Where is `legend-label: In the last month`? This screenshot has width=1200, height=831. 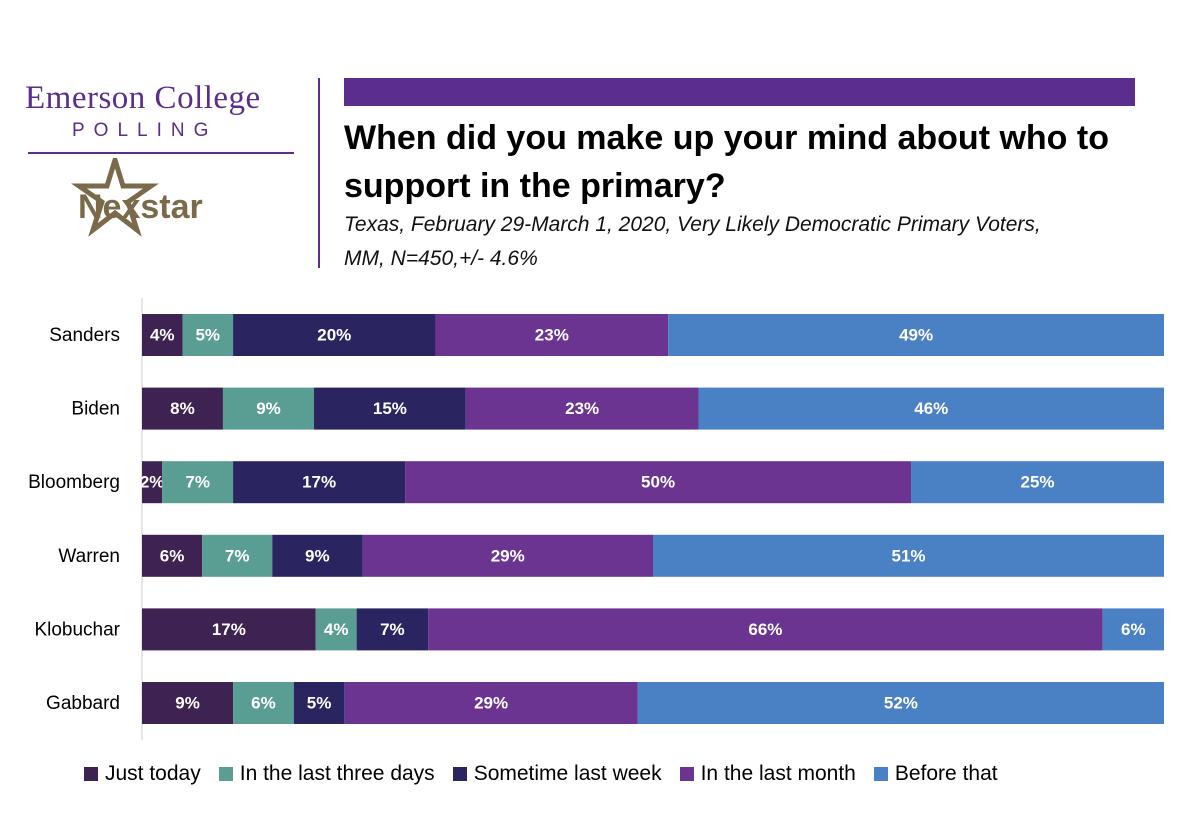 legend-label: In the last month is located at coordinates (778, 773).